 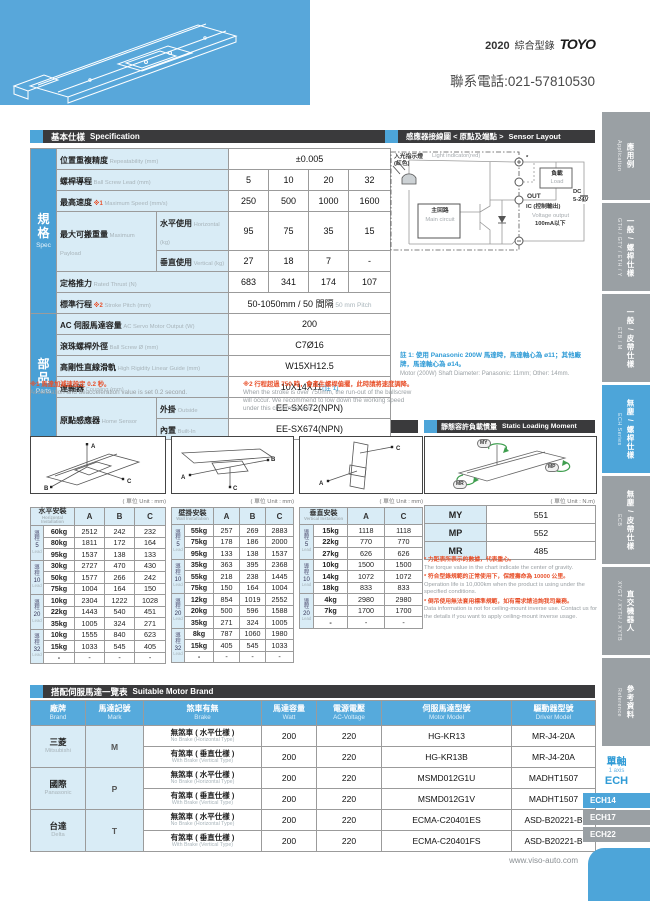 What do you see at coordinates (513, 464) in the screenshot?
I see `moment-figure-drawing` at bounding box center [513, 464].